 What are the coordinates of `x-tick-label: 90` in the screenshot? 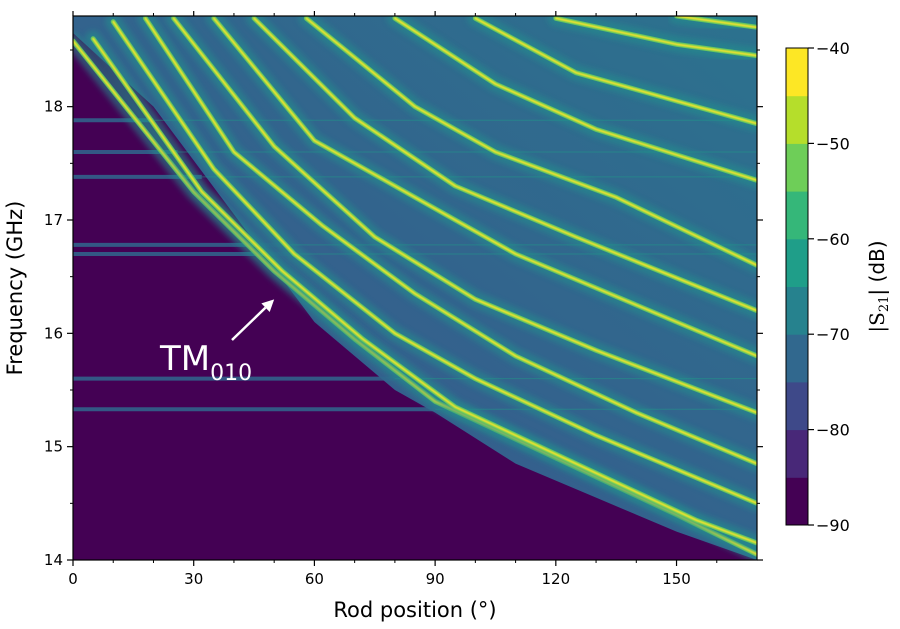 It's located at (435, 579).